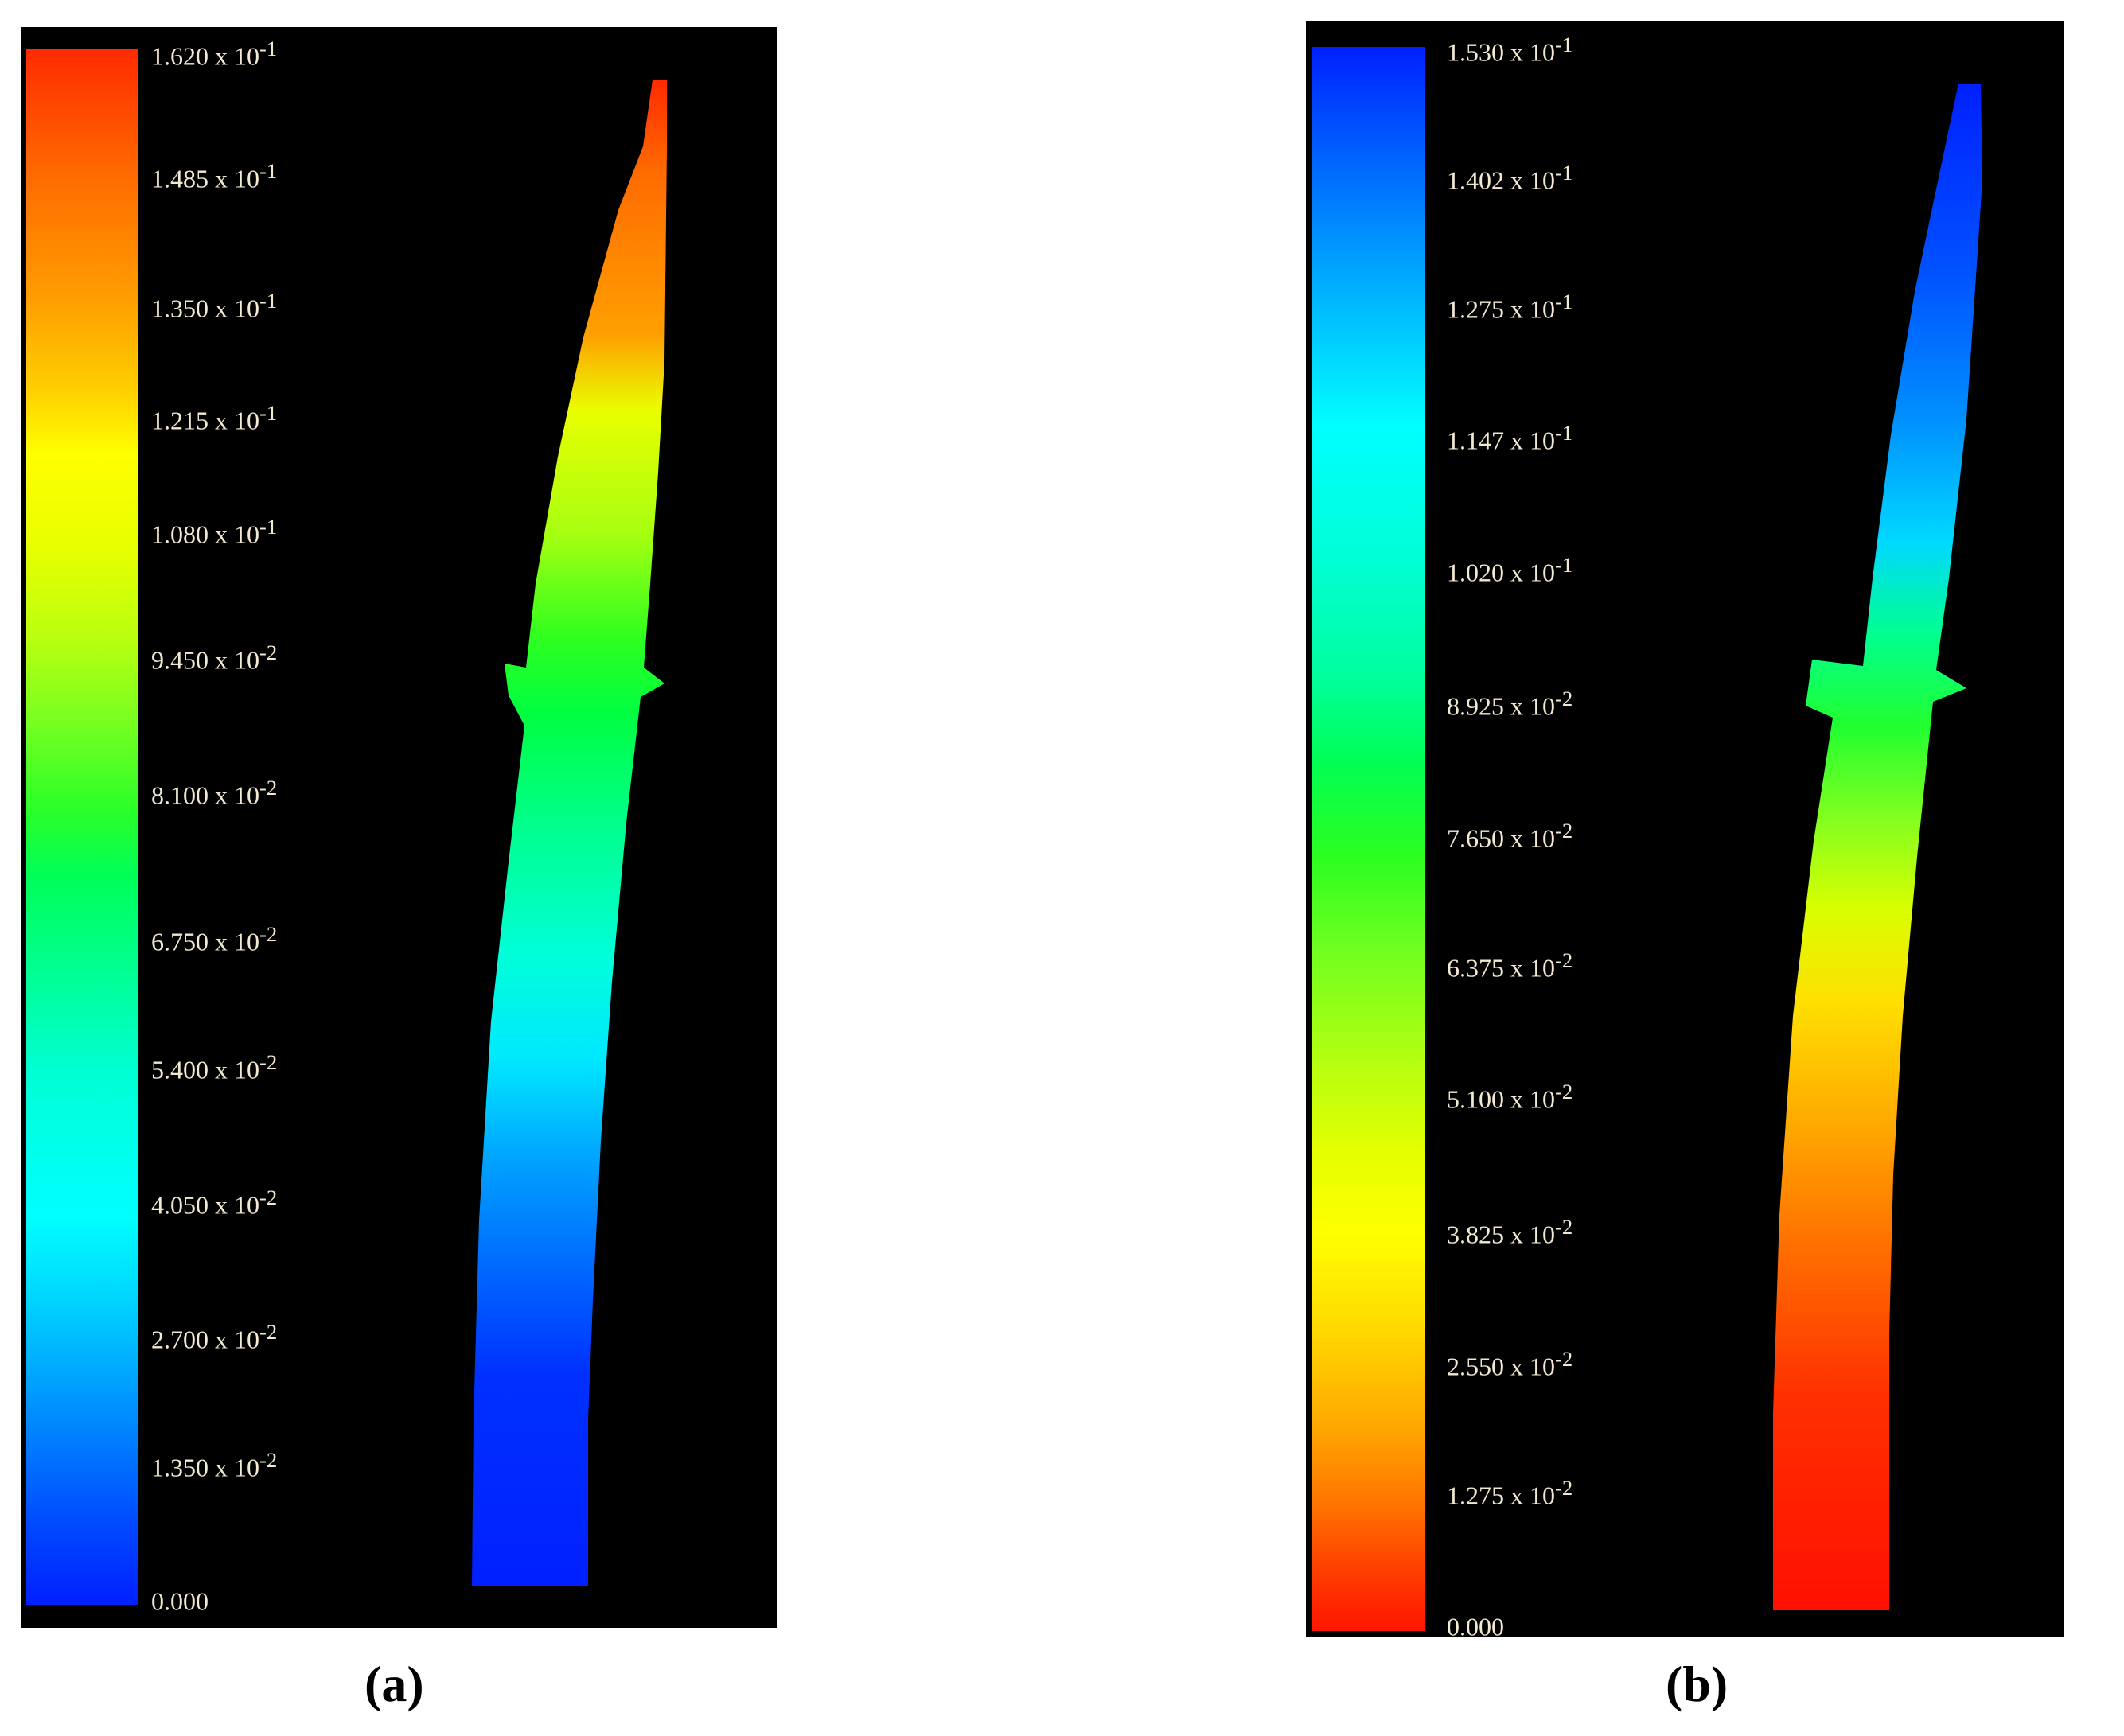 The width and height of the screenshot is (2124, 1736). Describe the element at coordinates (1510, 1097) in the screenshot. I see `colorbar-b-tick: 5.100 x 10⁻²` at that location.